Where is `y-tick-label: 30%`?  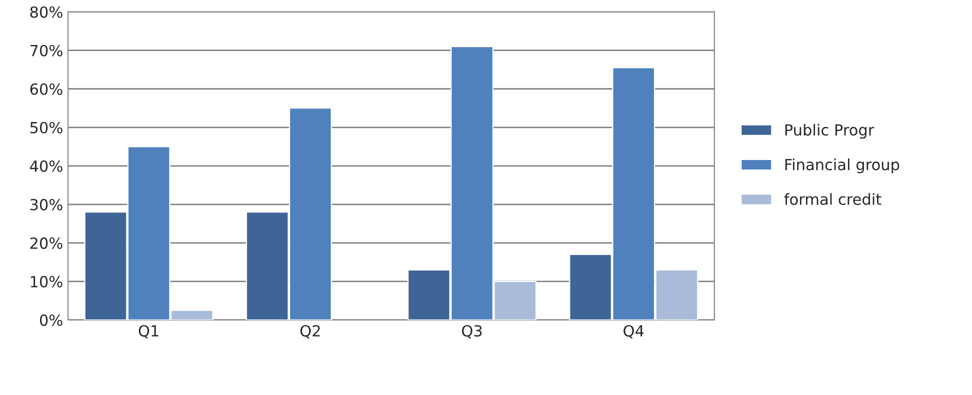 y-tick-label: 30% is located at coordinates (46, 204).